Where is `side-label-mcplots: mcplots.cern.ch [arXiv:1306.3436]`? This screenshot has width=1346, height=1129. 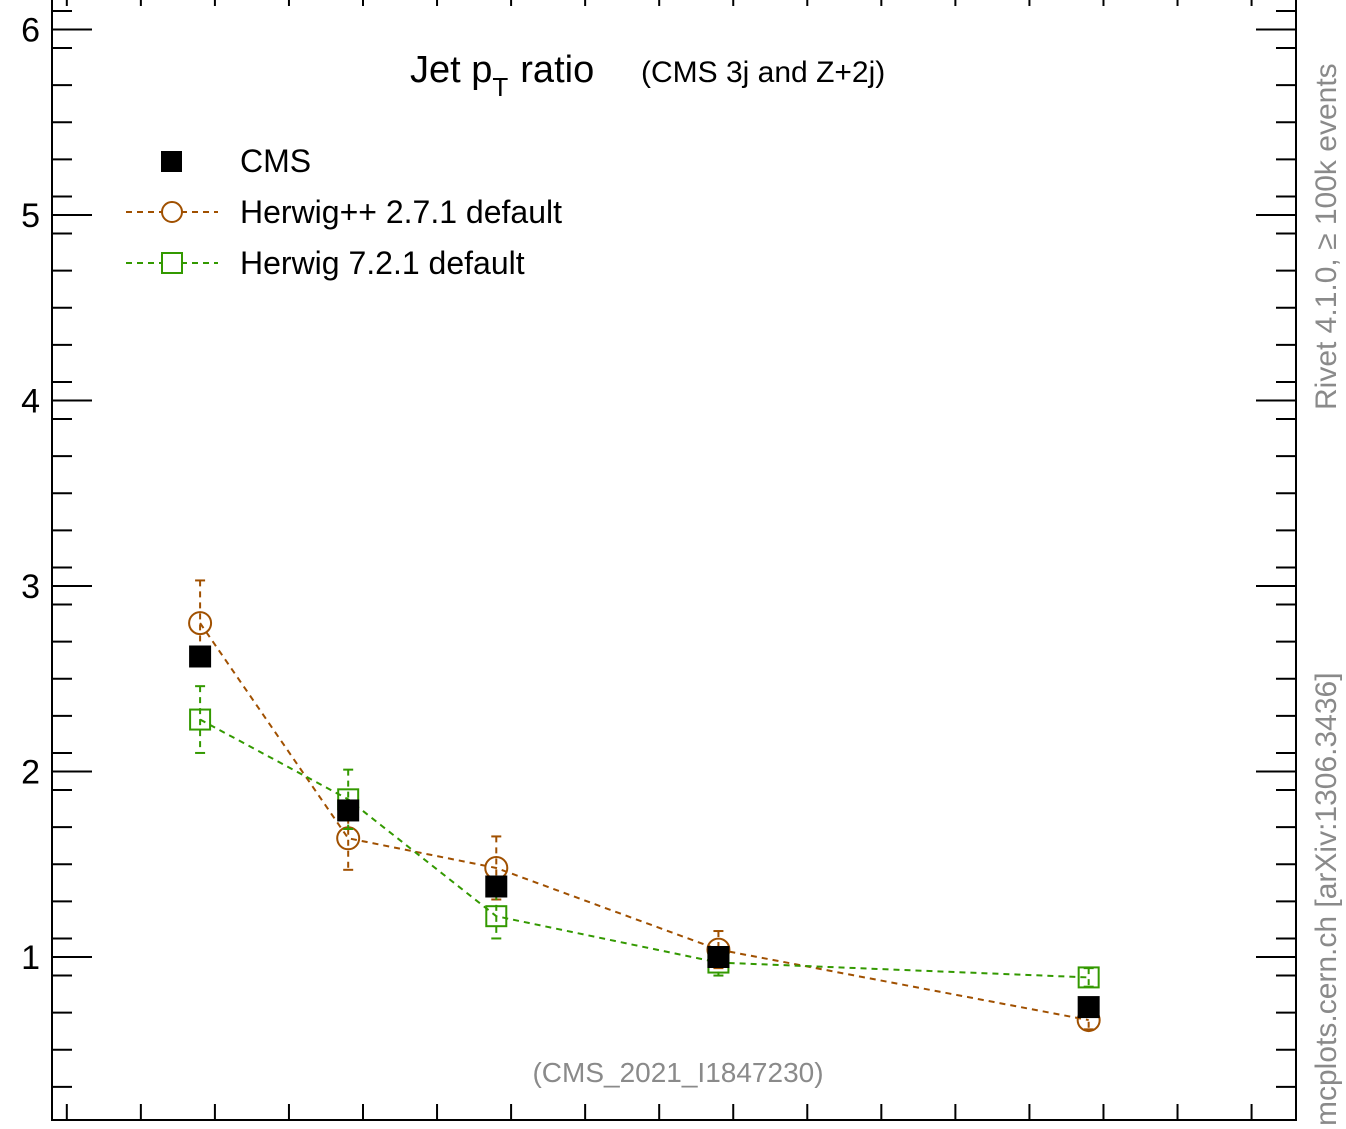
side-label-mcplots: mcplots.cern.ch [arXiv:1306.3436] is located at coordinates (1326, 899).